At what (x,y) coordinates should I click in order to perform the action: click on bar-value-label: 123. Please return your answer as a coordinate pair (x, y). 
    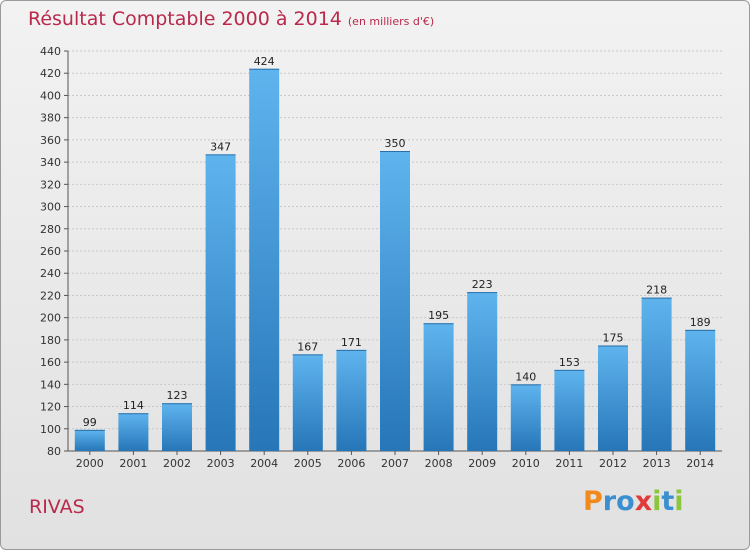
    Looking at the image, I should click on (177, 395).